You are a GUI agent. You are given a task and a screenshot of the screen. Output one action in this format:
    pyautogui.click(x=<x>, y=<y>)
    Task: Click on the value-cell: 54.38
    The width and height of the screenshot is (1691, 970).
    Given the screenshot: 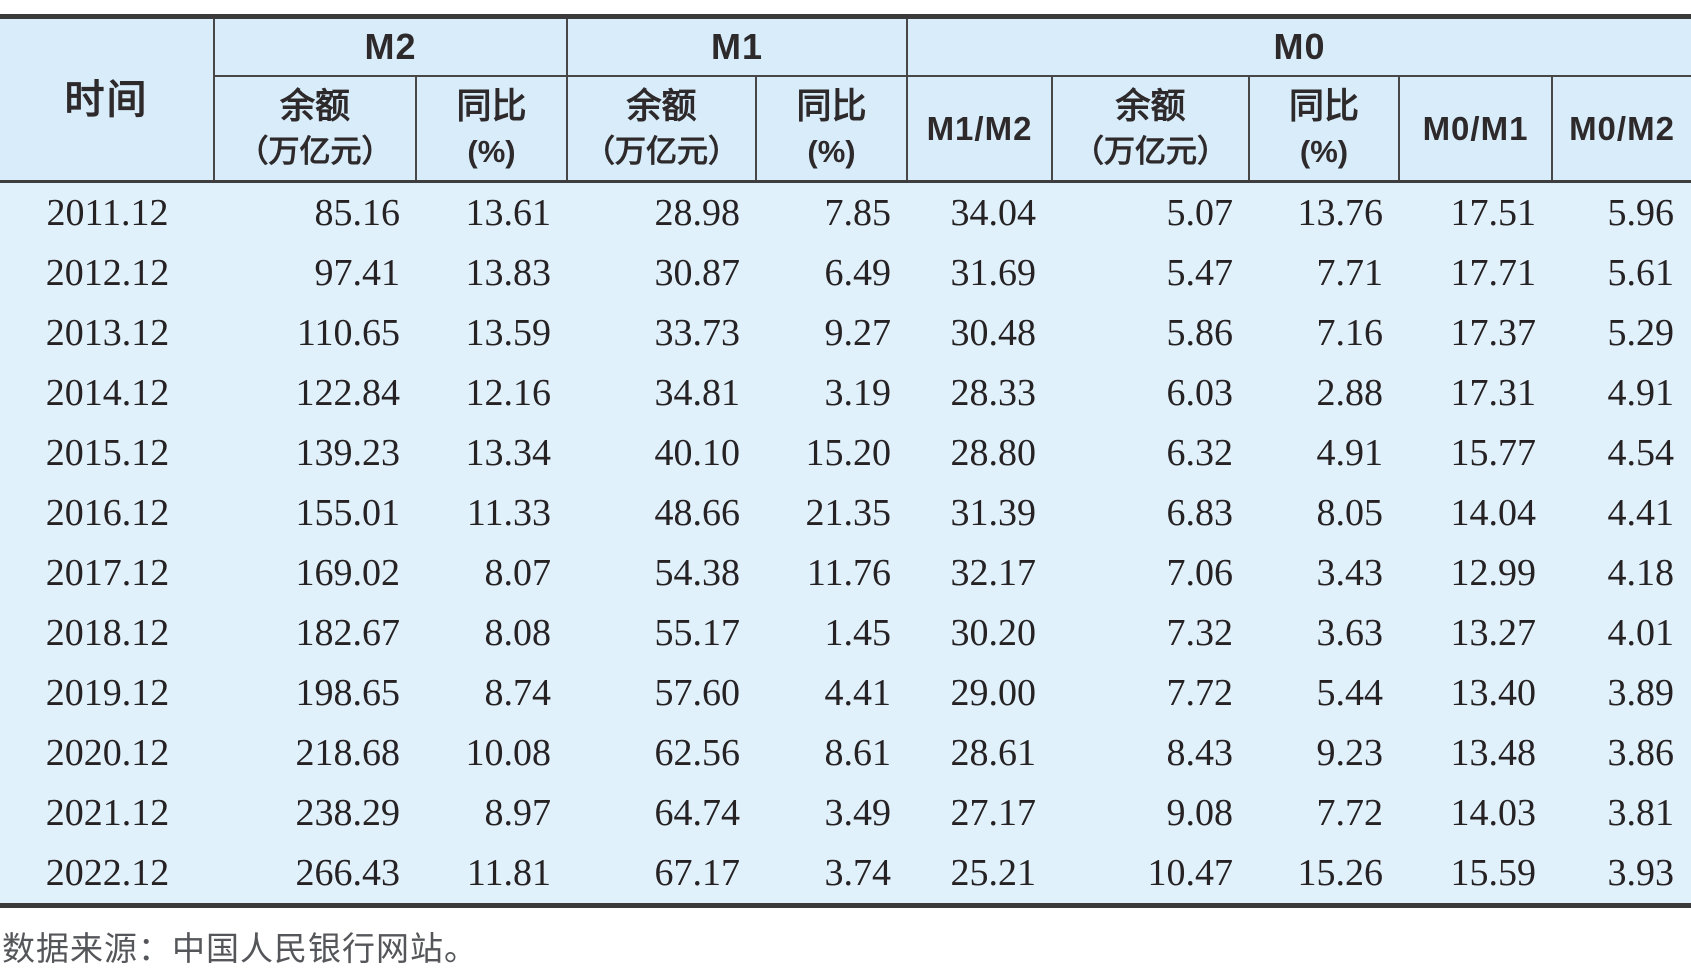 What is the action you would take?
    pyautogui.click(x=697, y=573)
    